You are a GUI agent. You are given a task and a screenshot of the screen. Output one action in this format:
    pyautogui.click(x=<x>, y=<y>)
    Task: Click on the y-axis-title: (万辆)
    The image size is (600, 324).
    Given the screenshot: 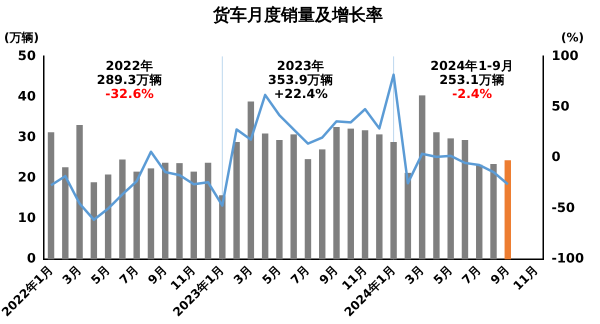 What is the action you would take?
    pyautogui.click(x=21, y=37)
    